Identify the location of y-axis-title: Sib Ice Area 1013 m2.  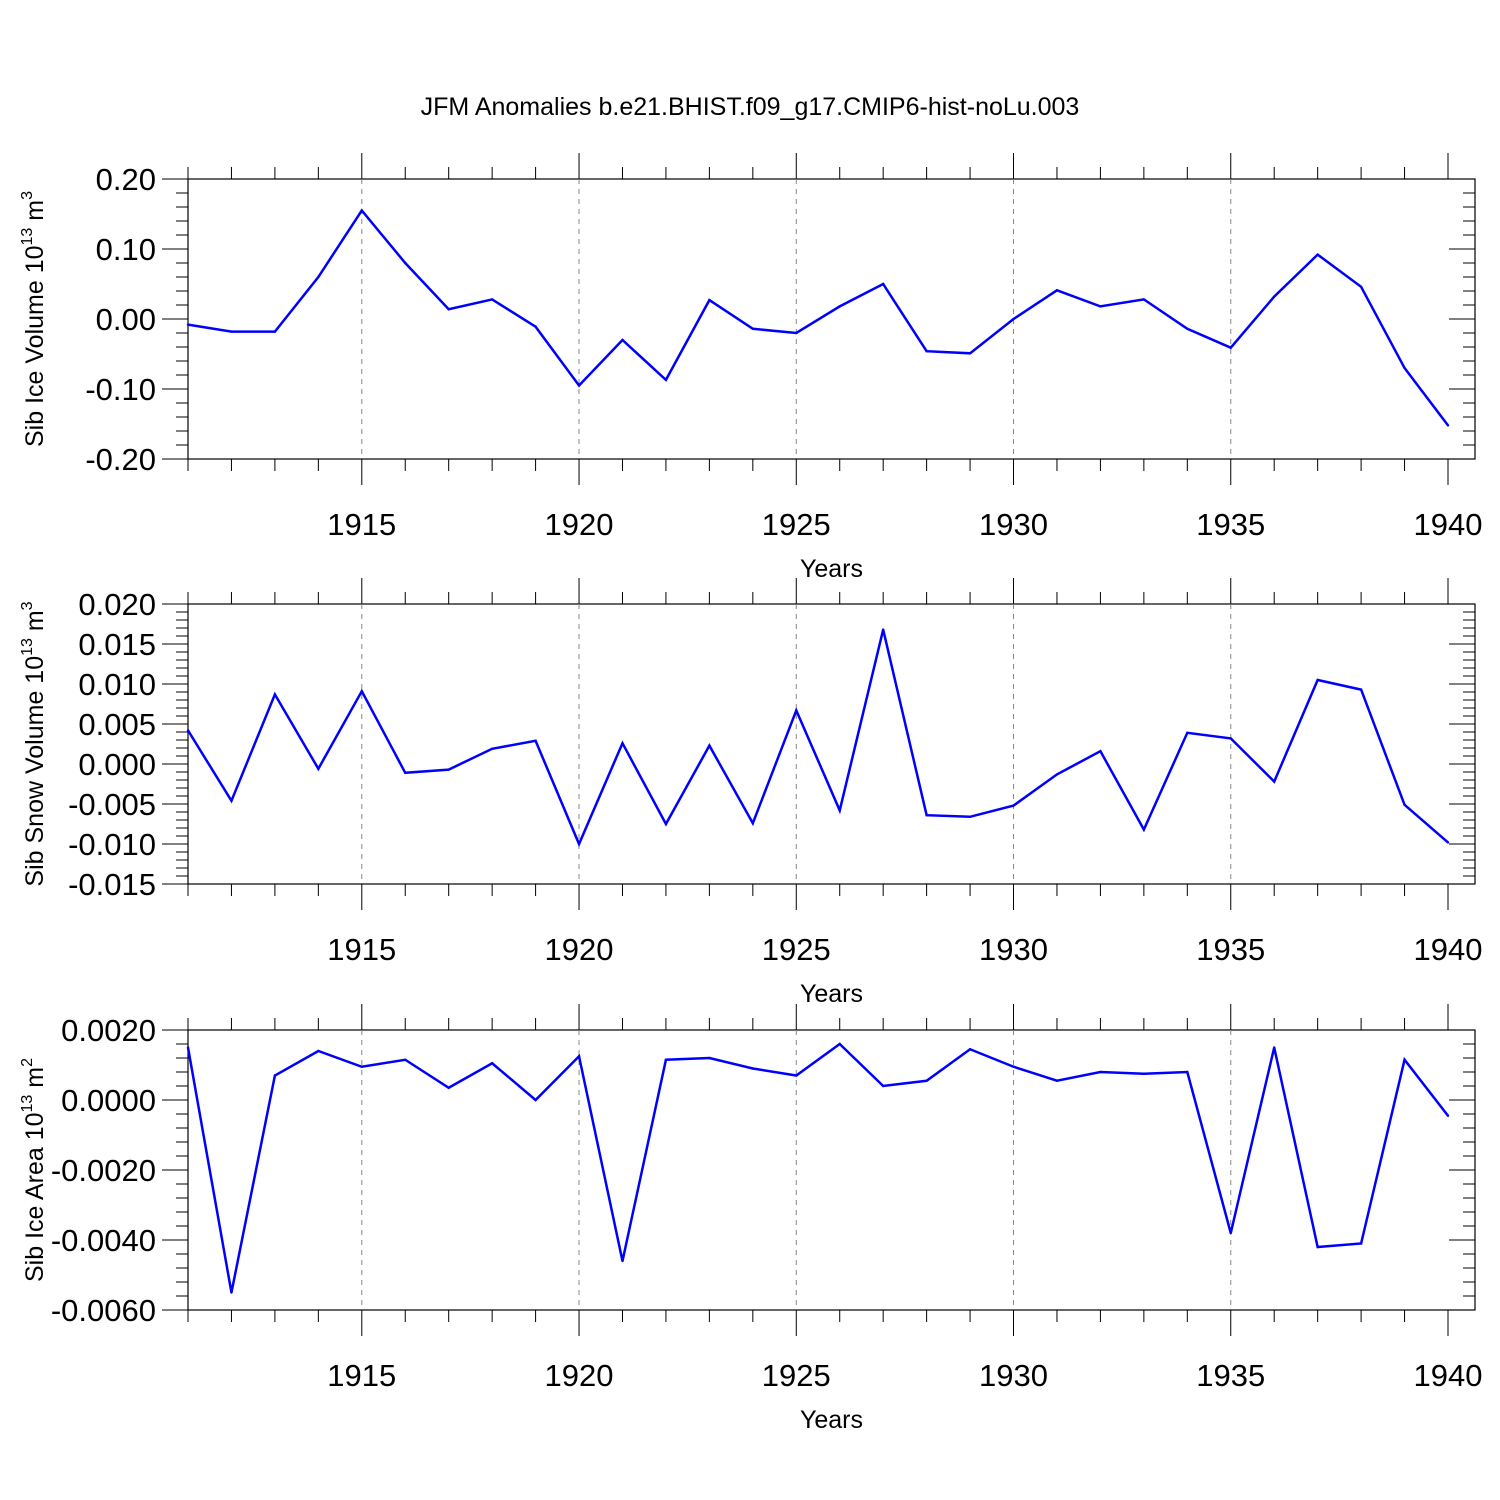
(34, 1170).